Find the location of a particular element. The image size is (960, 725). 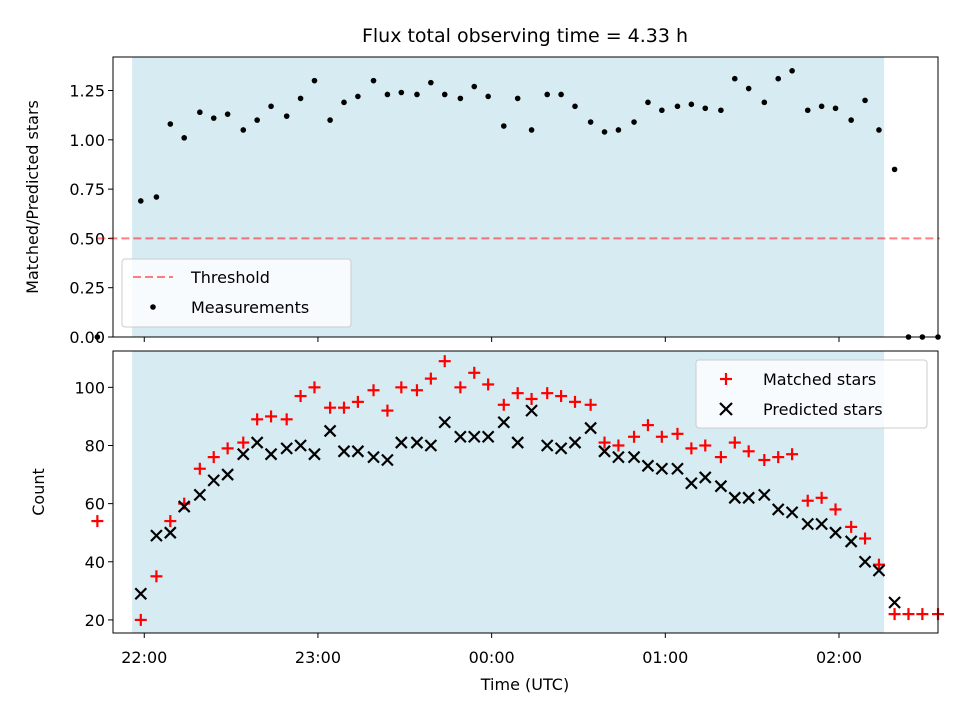

legend-predicted-marker is located at coordinates (726, 409).